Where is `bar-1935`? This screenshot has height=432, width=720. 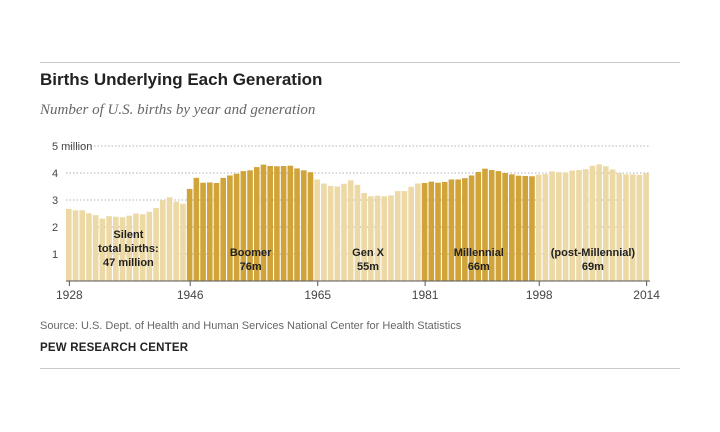 bar-1935 is located at coordinates (115, 248).